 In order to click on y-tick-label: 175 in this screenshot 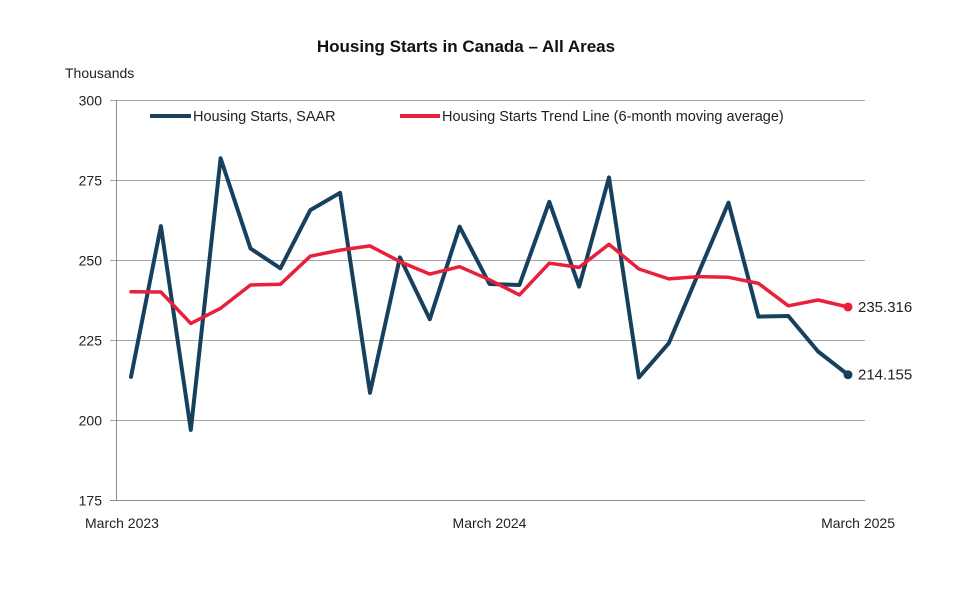, I will do `click(91, 501)`.